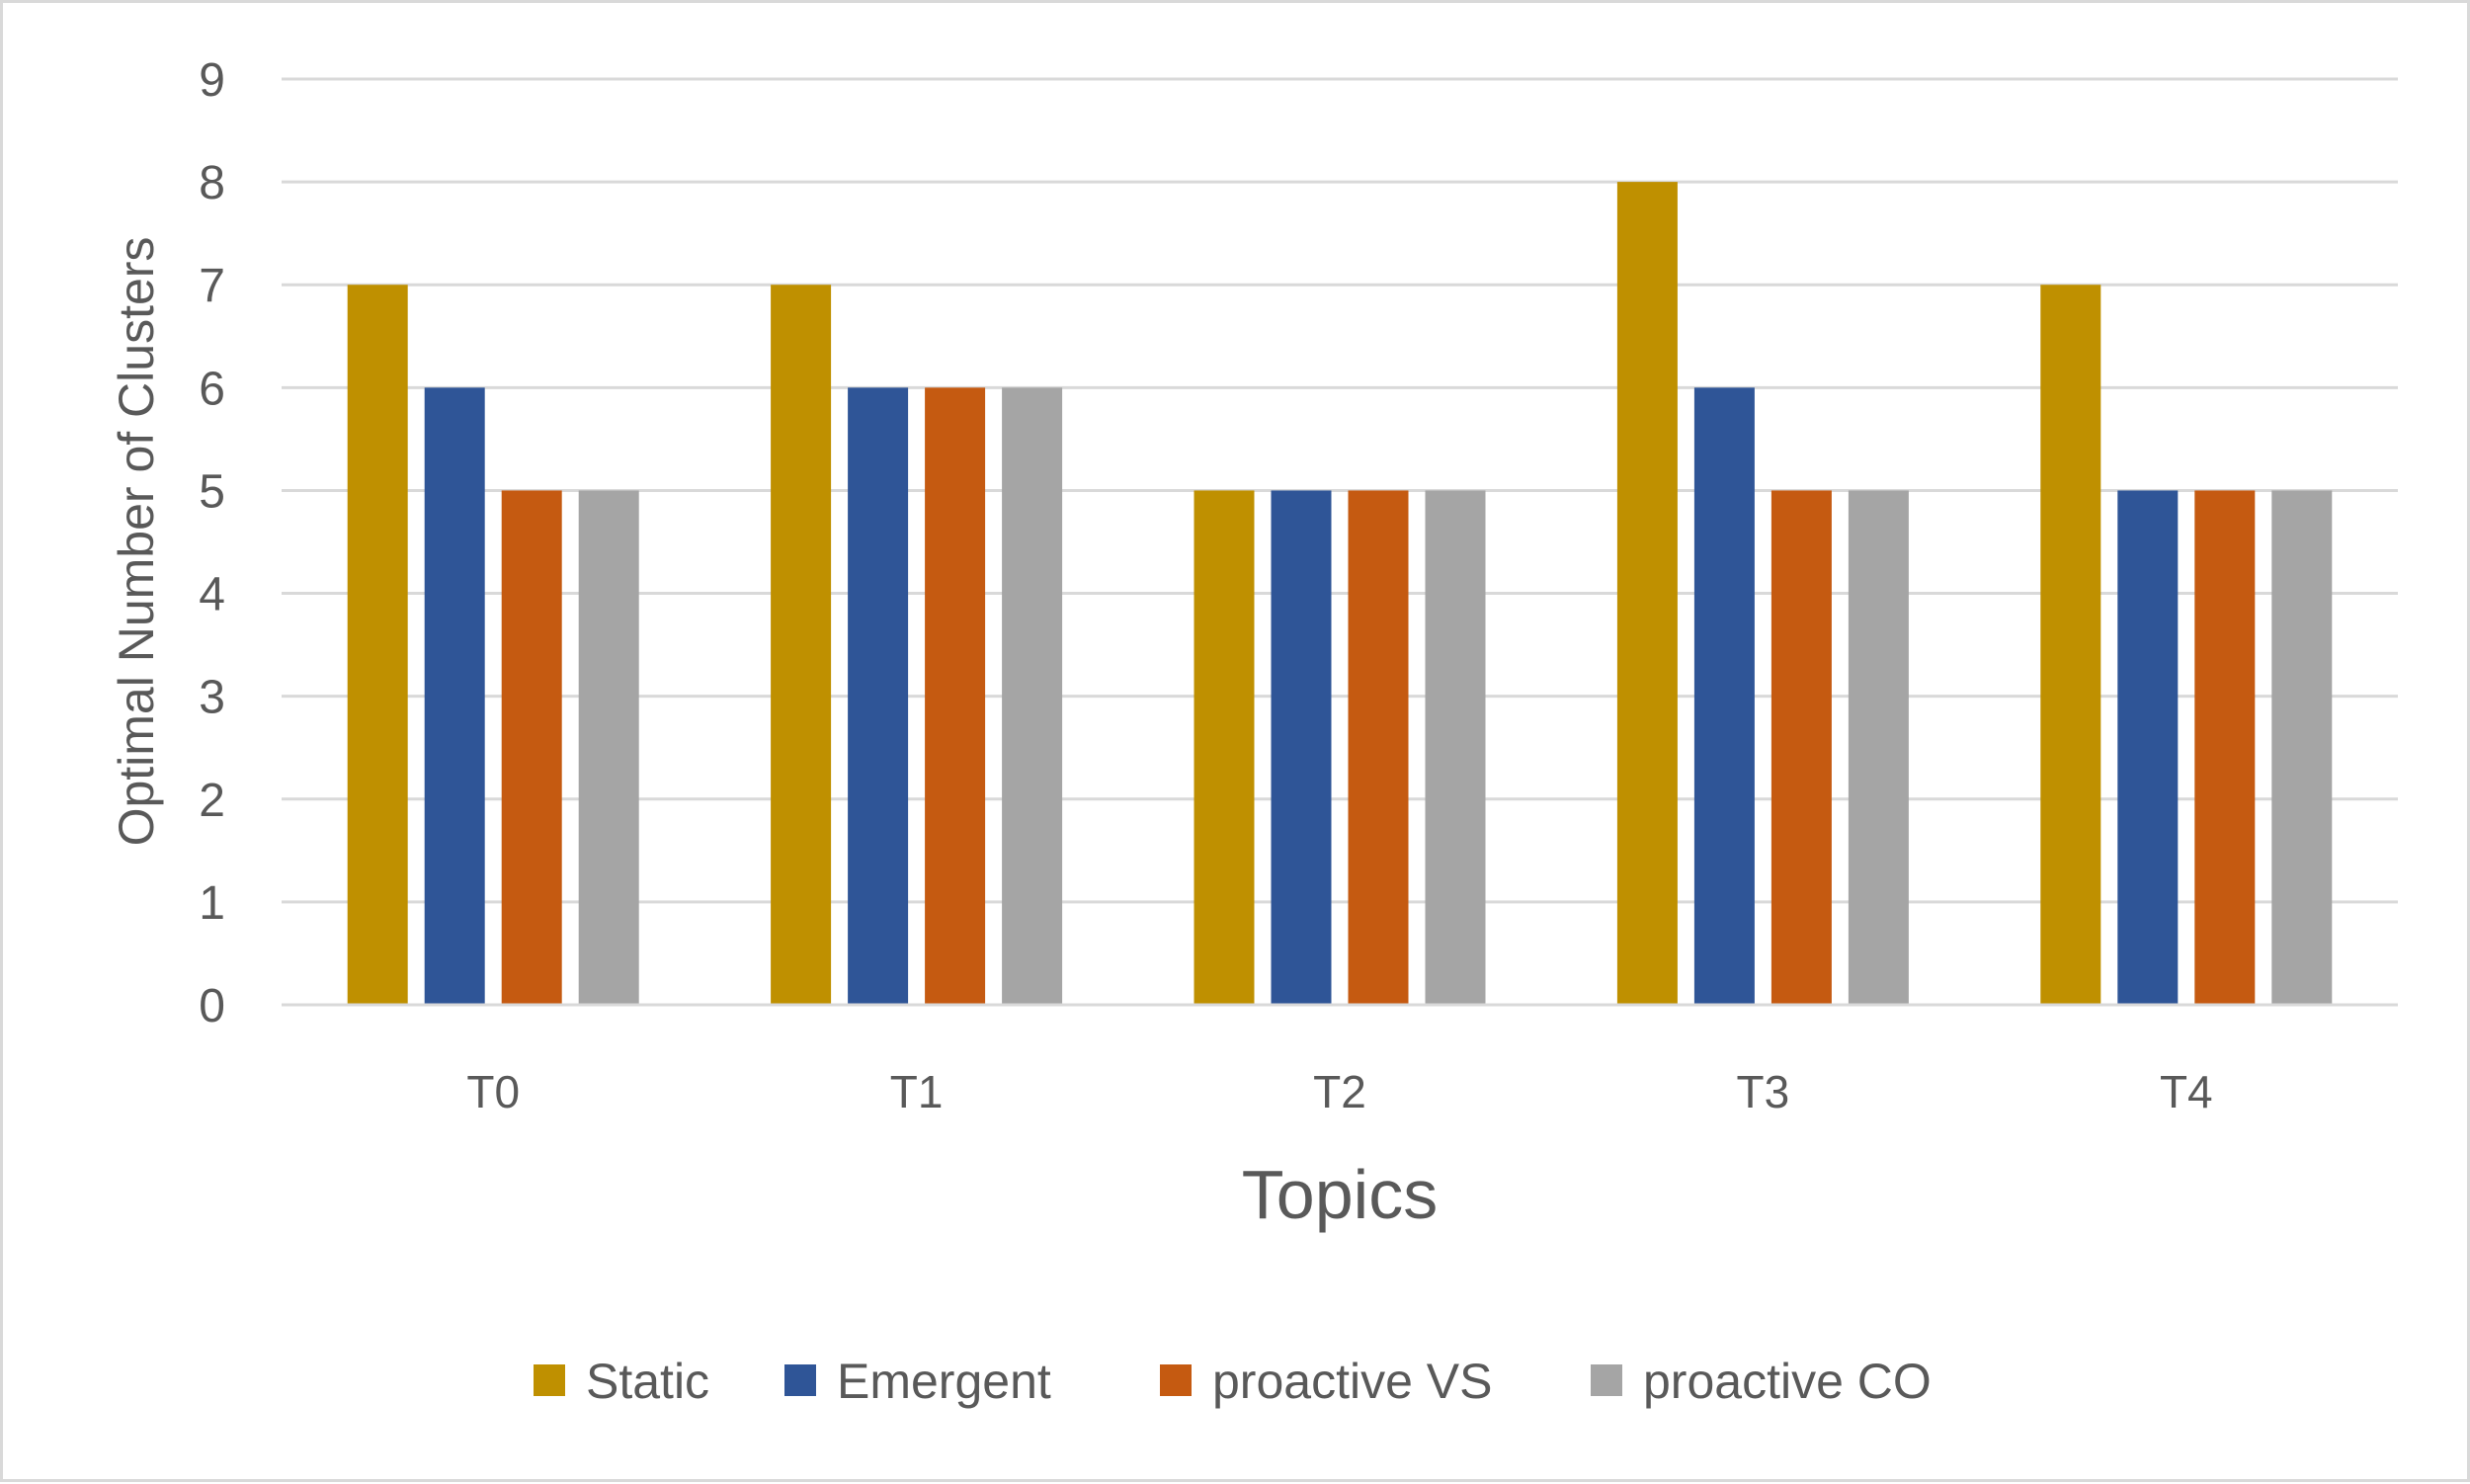 The width and height of the screenshot is (2470, 1484). Describe the element at coordinates (1724, 696) in the screenshot. I see `bar-emergent-t3` at that location.